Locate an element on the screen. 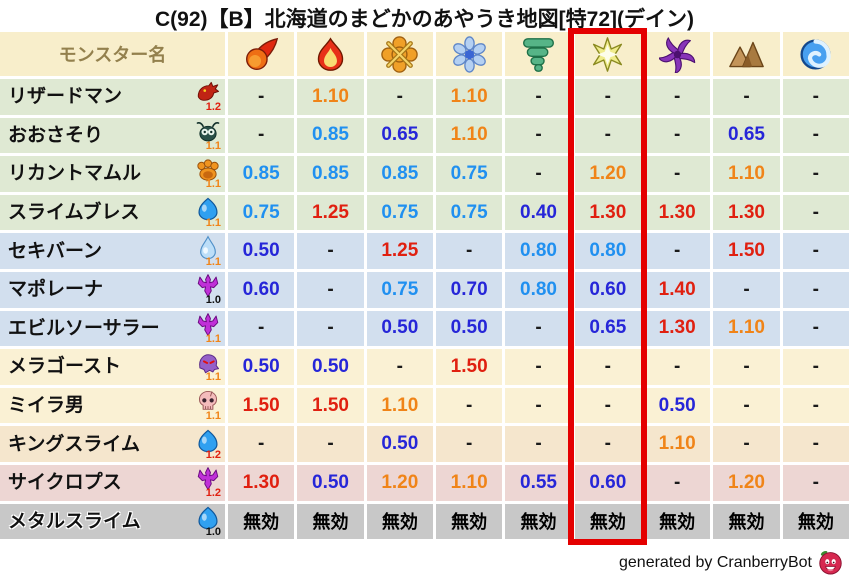  mountain-icon is located at coordinates (746, 54).